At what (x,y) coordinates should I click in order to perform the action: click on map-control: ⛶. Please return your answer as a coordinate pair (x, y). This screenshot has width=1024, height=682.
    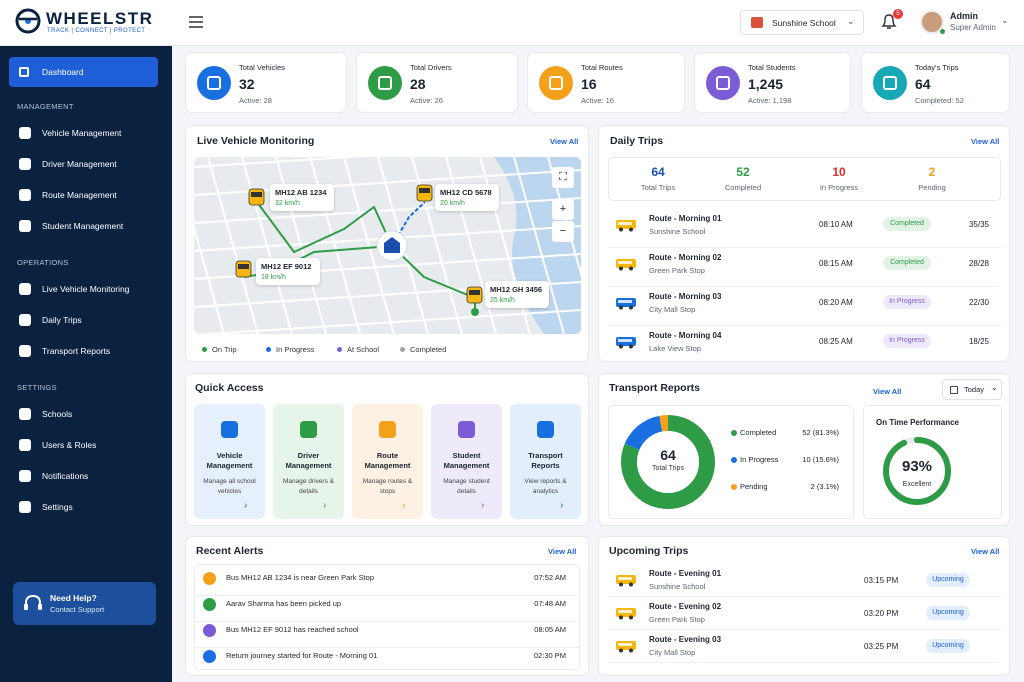
    Looking at the image, I should click on (563, 177).